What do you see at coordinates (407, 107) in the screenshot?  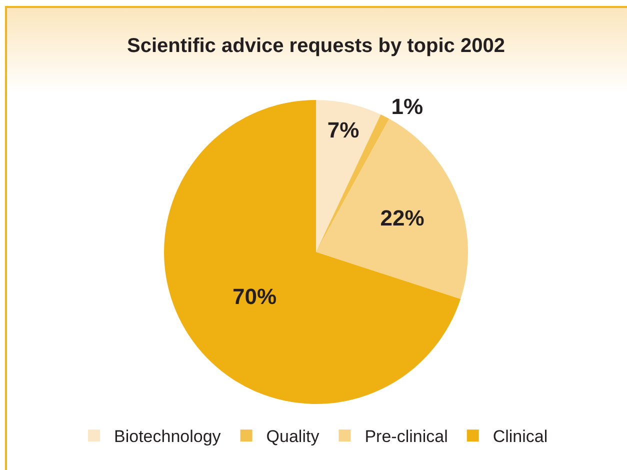 I see `data-label: 1%` at bounding box center [407, 107].